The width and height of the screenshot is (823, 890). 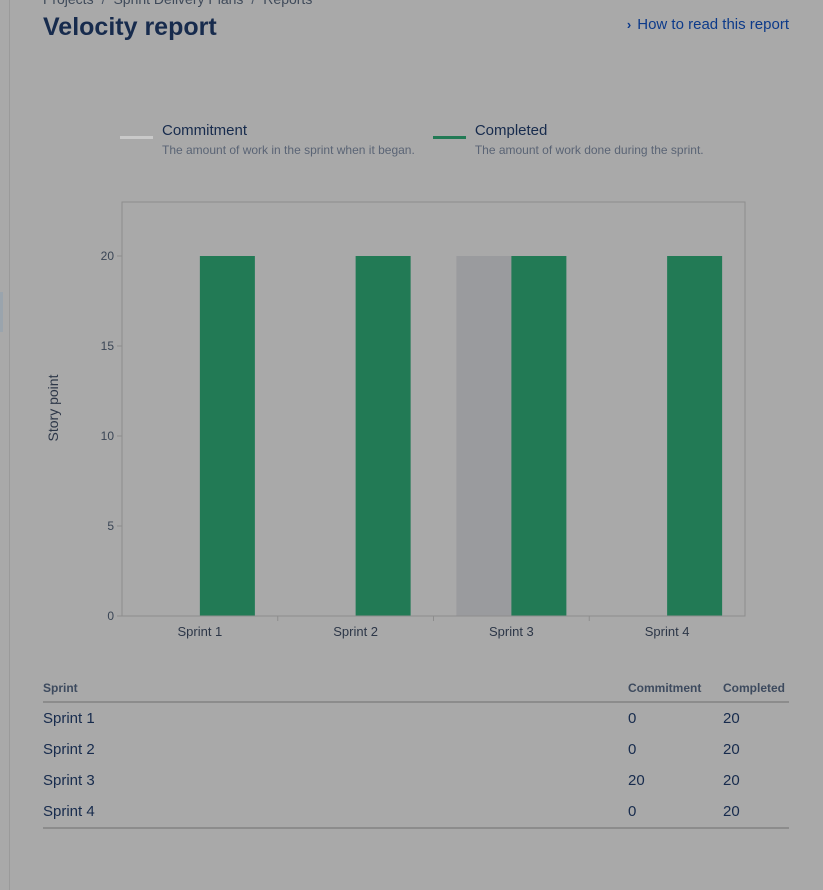 I want to click on cell-sprint: Sprint 3, so click(x=69, y=780).